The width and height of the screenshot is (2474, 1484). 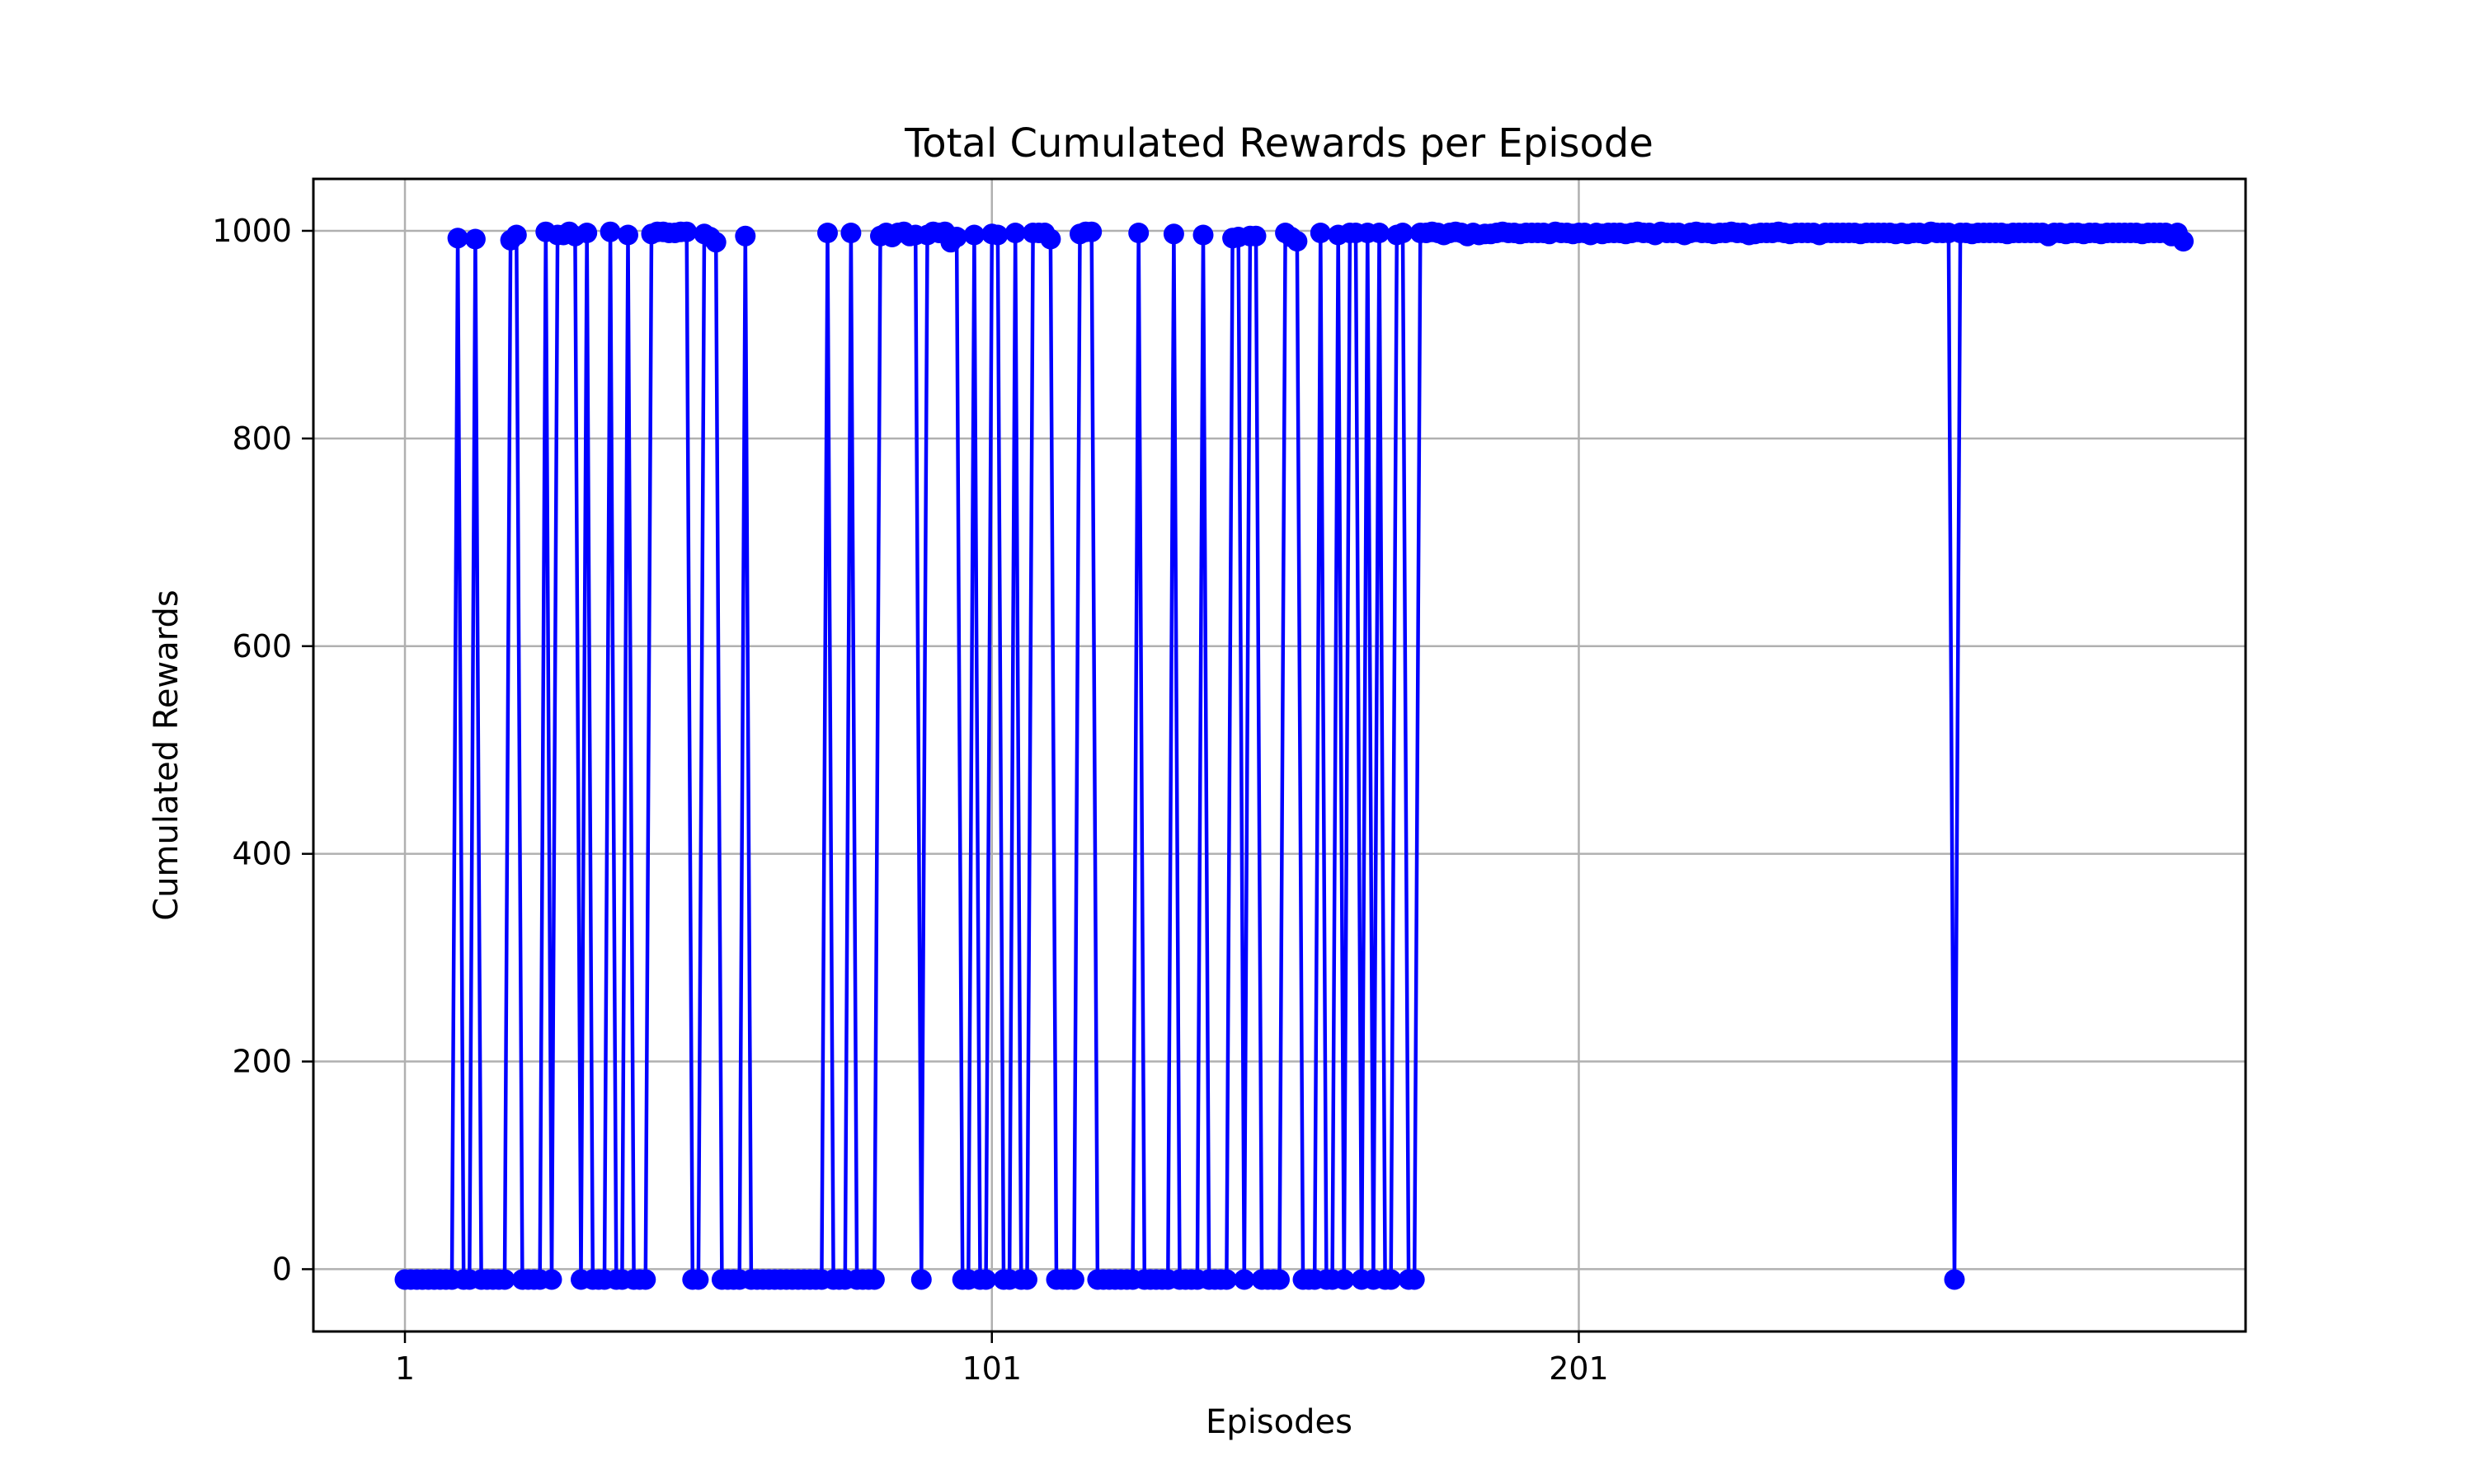 What do you see at coordinates (1279, 1422) in the screenshot?
I see `x-axis-label: Episodes` at bounding box center [1279, 1422].